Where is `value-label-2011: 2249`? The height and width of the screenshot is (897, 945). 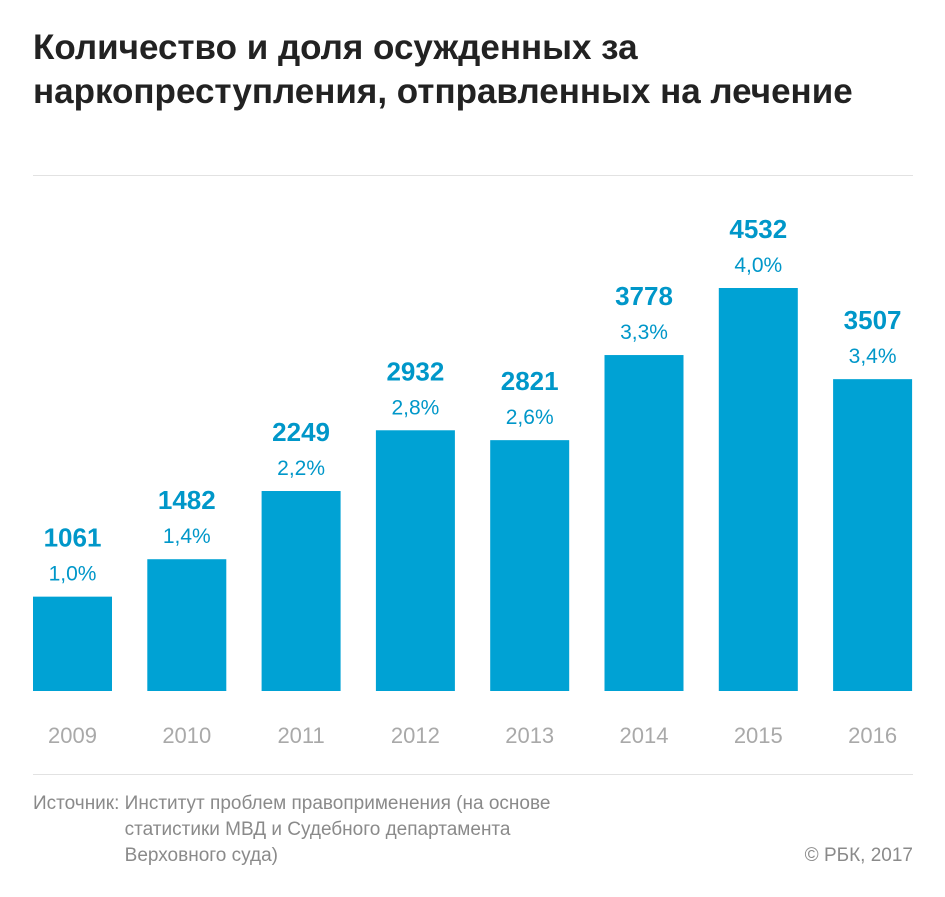
value-label-2011: 2249 is located at coordinates (301, 432).